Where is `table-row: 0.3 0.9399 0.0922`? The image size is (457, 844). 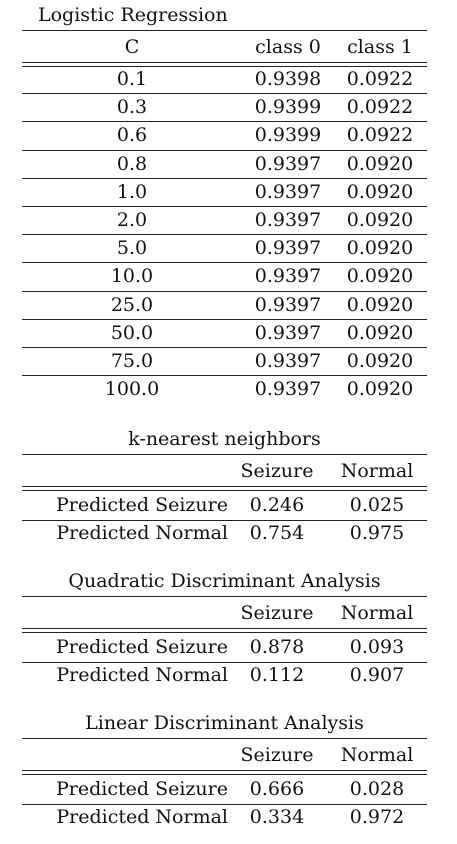
table-row: 0.3 0.9399 0.0922 is located at coordinates (224, 107).